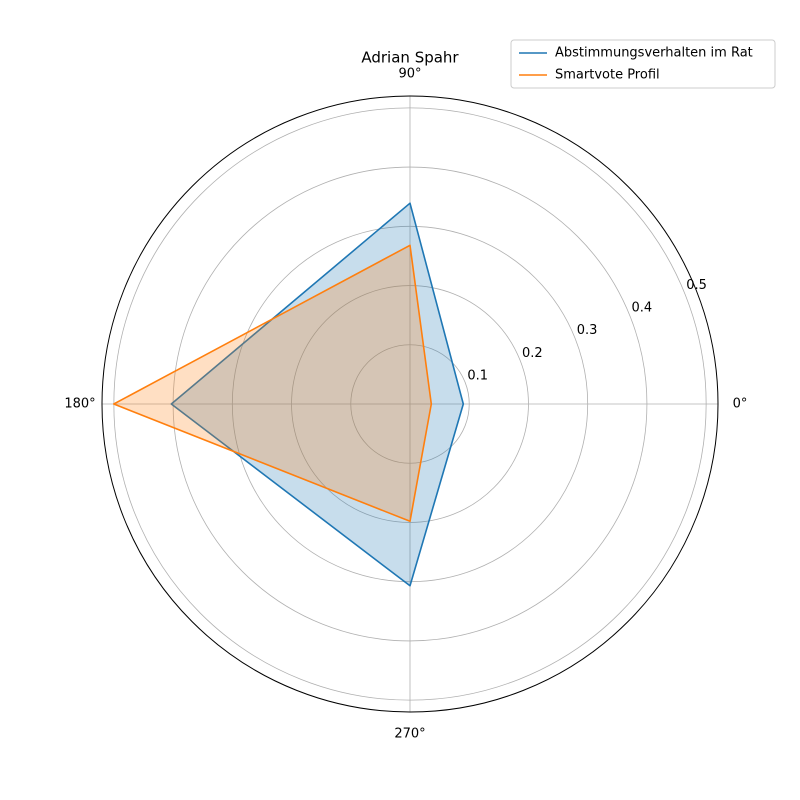 This screenshot has height=800, width=800. Describe the element at coordinates (607, 75) in the screenshot. I see `legend-label: Smartvote Profil` at that location.